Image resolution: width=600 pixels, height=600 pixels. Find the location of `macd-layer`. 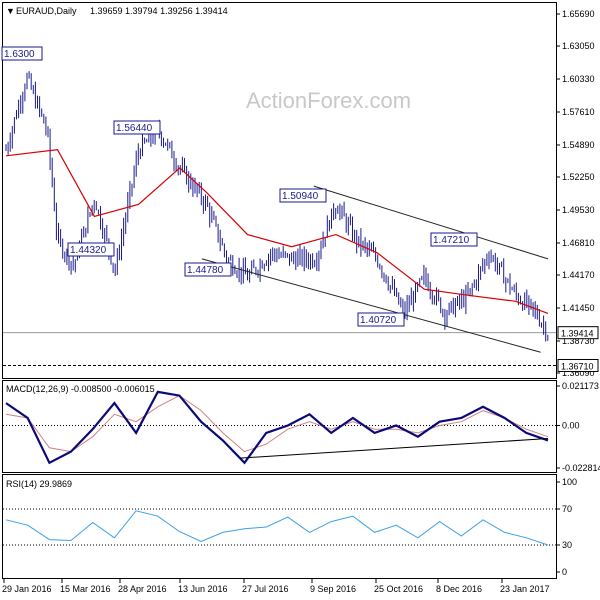

macd-layer is located at coordinates (279, 427).